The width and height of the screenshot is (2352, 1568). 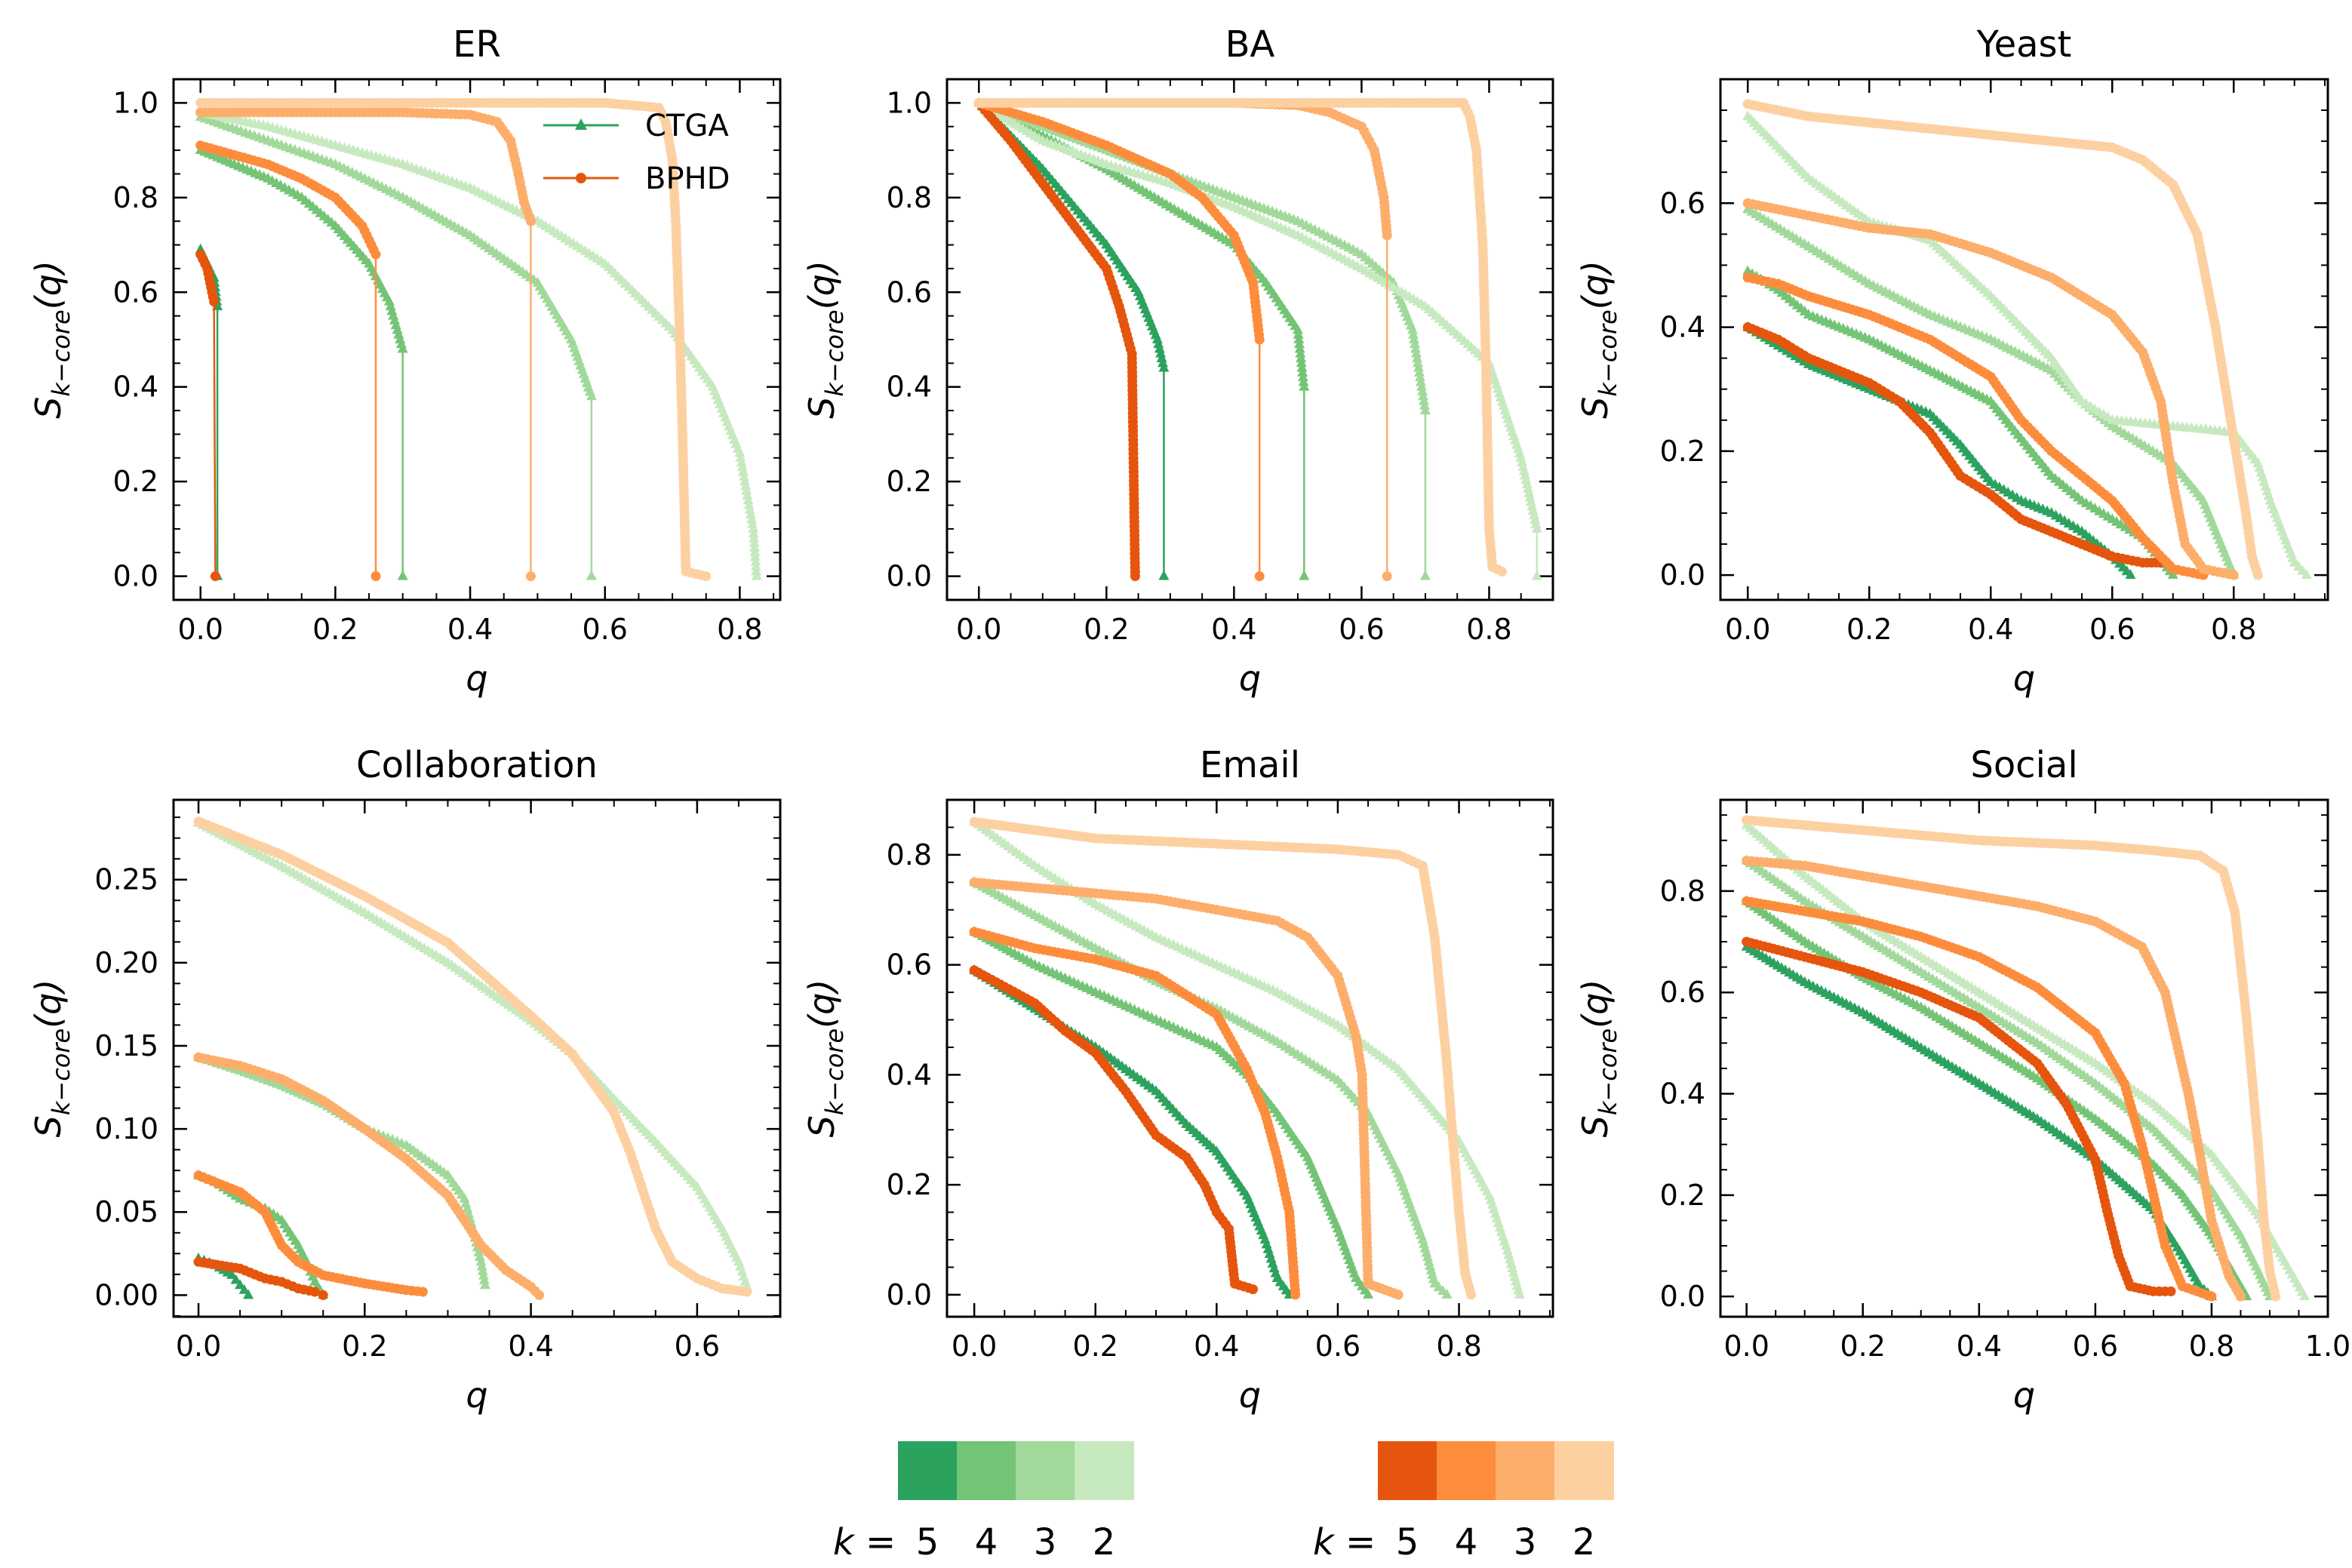 I want to click on panel-title: BA, so click(x=1250, y=44).